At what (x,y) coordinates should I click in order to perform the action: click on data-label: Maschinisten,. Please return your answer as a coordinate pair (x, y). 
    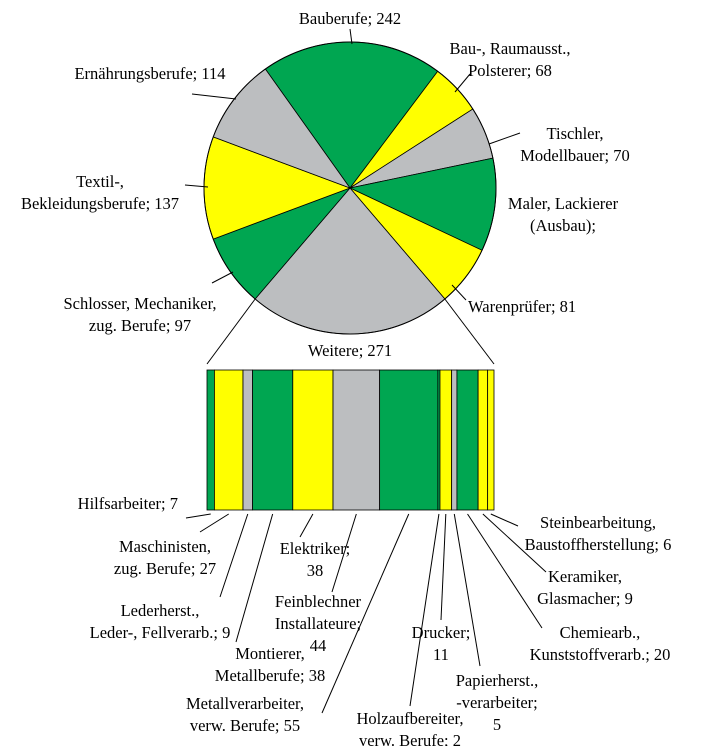
    Looking at the image, I should click on (165, 546).